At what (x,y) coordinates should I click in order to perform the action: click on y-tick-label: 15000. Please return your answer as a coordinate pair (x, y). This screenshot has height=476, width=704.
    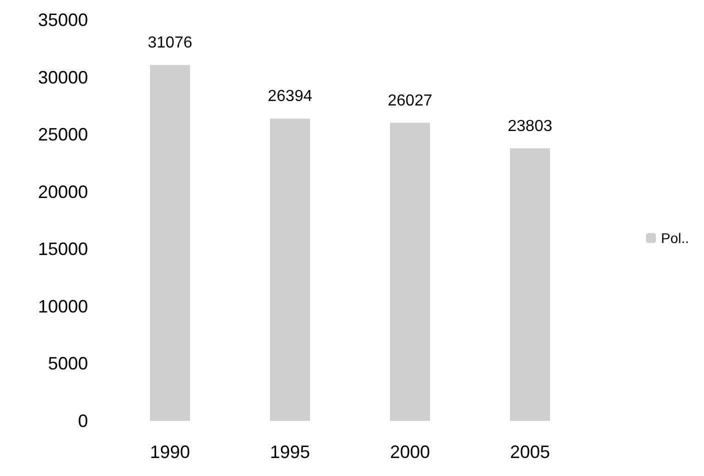
    Looking at the image, I should click on (63, 249).